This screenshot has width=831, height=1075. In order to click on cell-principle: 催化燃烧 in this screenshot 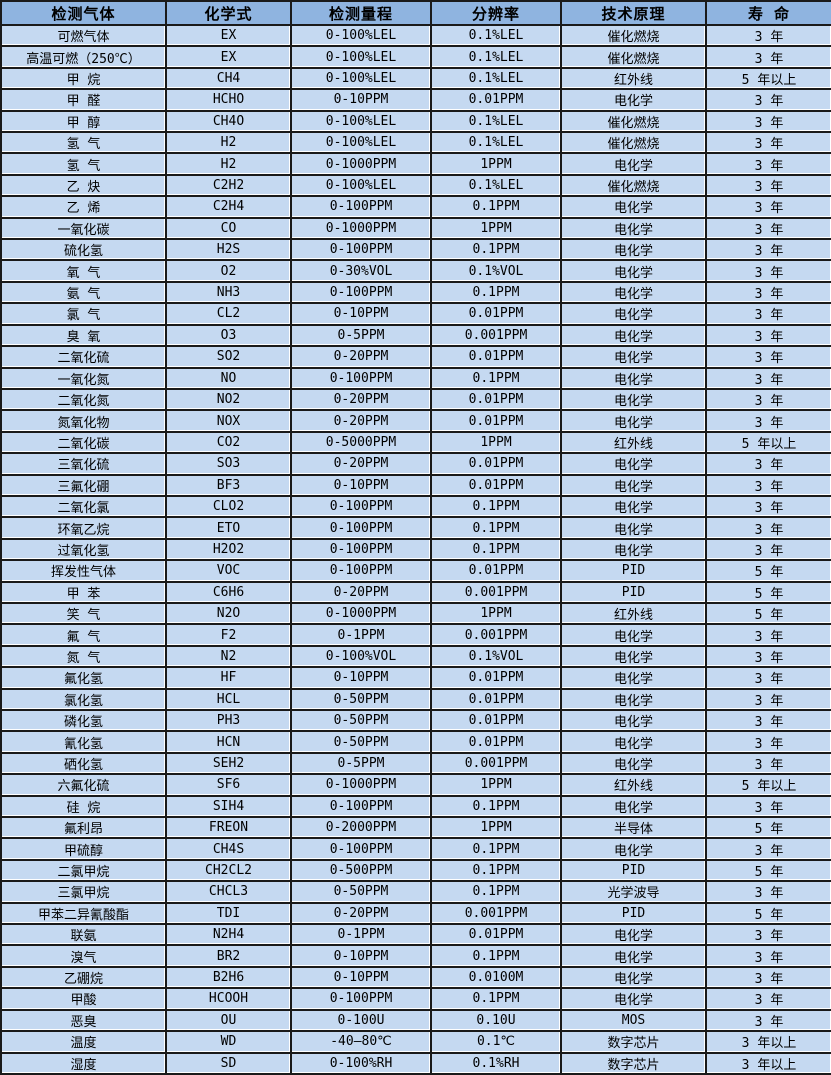, I will do `click(633, 35)`.